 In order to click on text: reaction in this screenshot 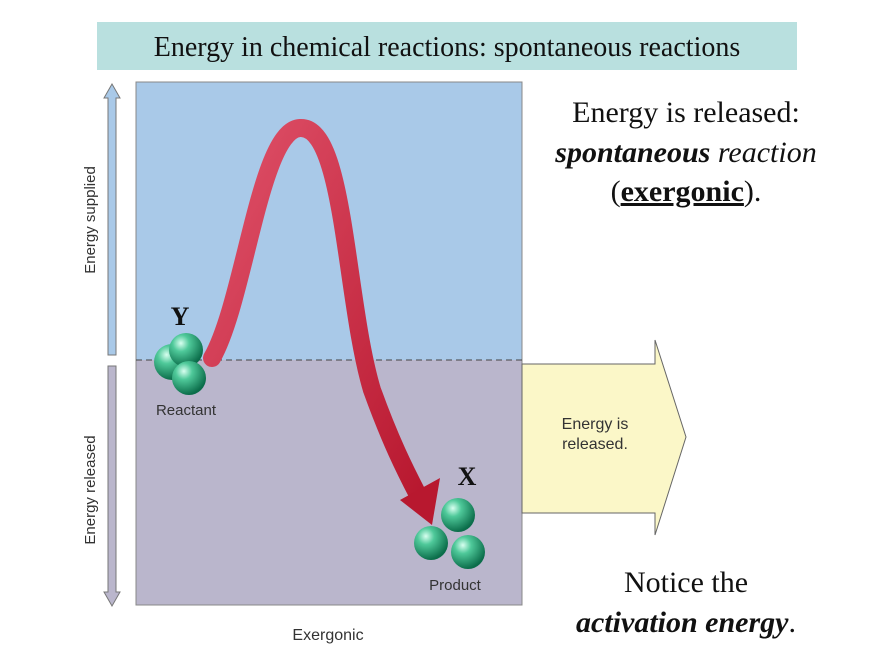, I will do `click(763, 152)`.